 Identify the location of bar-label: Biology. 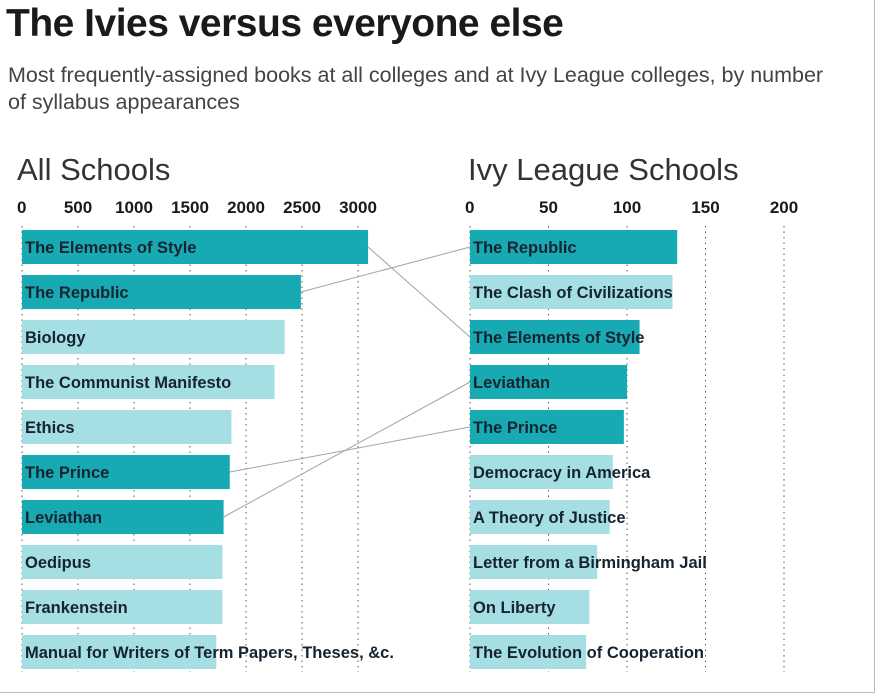
(55, 338).